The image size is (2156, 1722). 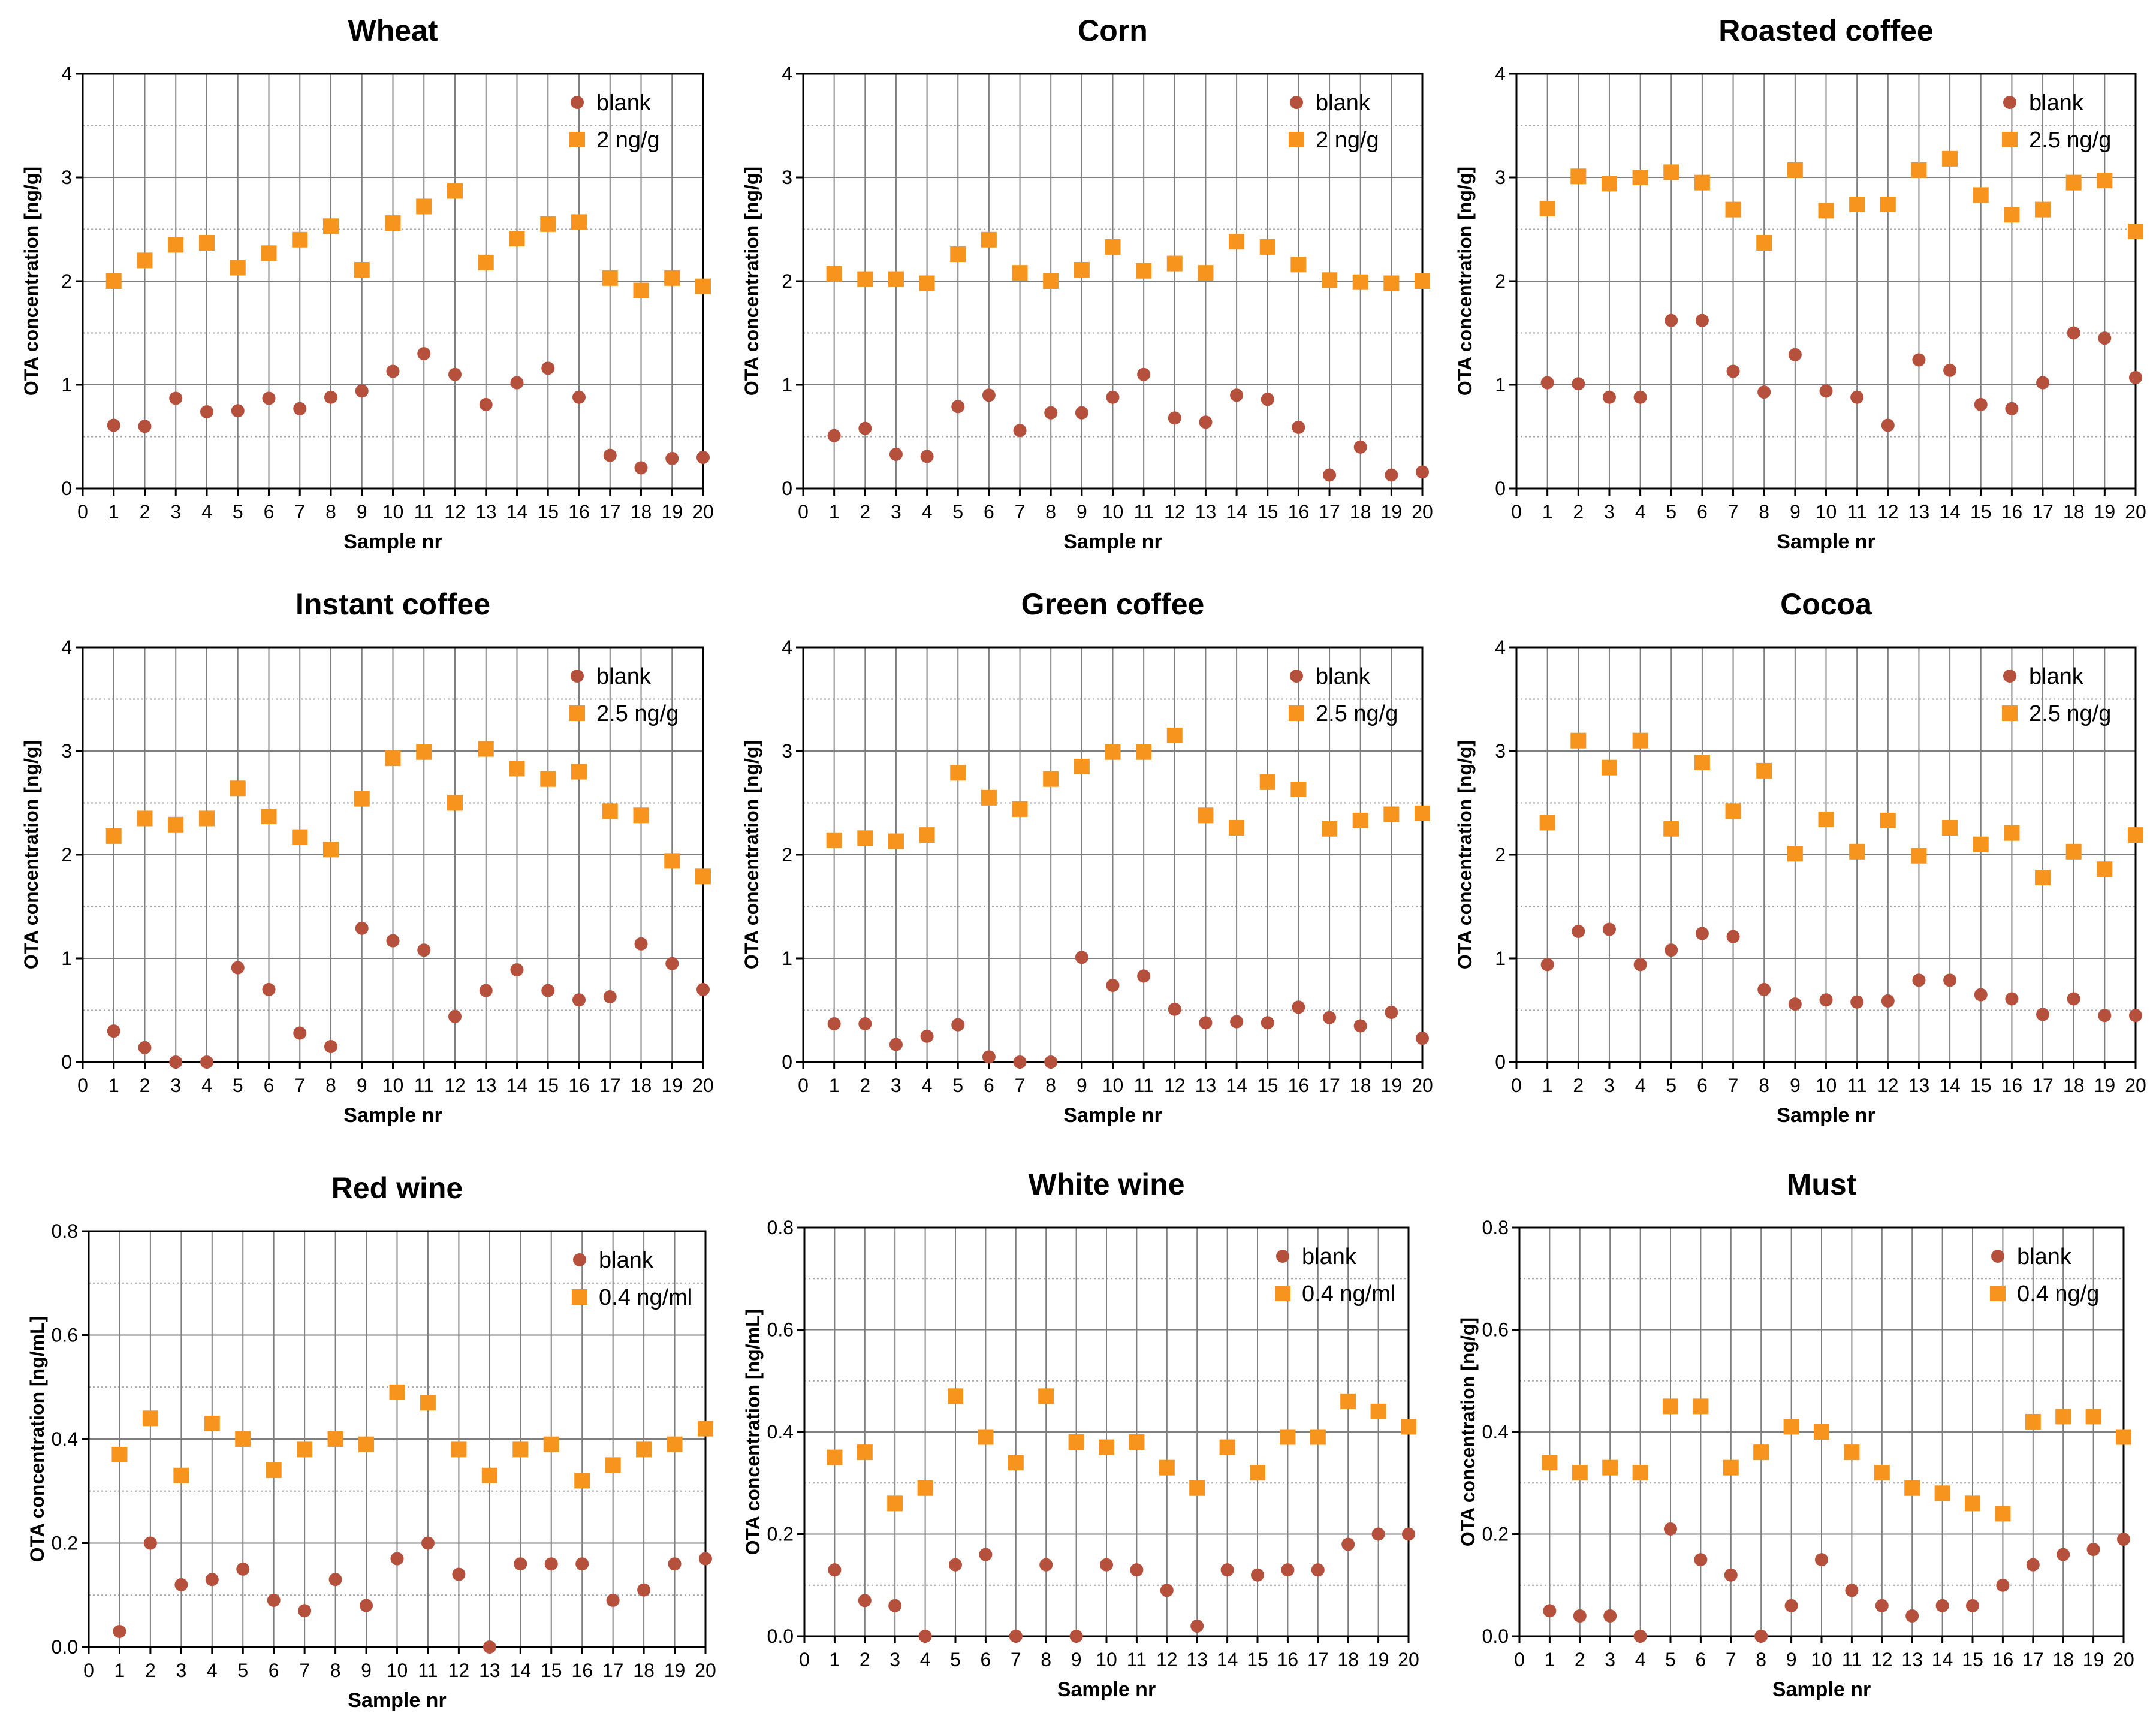 I want to click on legend-marker-spiked, so click(x=2010, y=713).